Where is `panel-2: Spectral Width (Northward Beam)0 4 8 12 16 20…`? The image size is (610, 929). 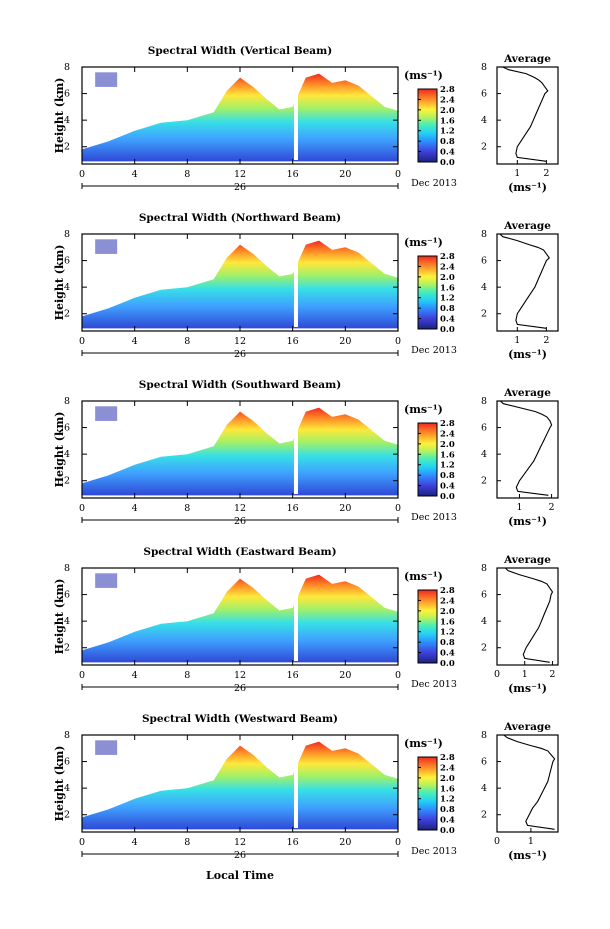 panel-2: Spectral Width (Northward Beam)0 4 8 12 16 20… is located at coordinates (306, 286).